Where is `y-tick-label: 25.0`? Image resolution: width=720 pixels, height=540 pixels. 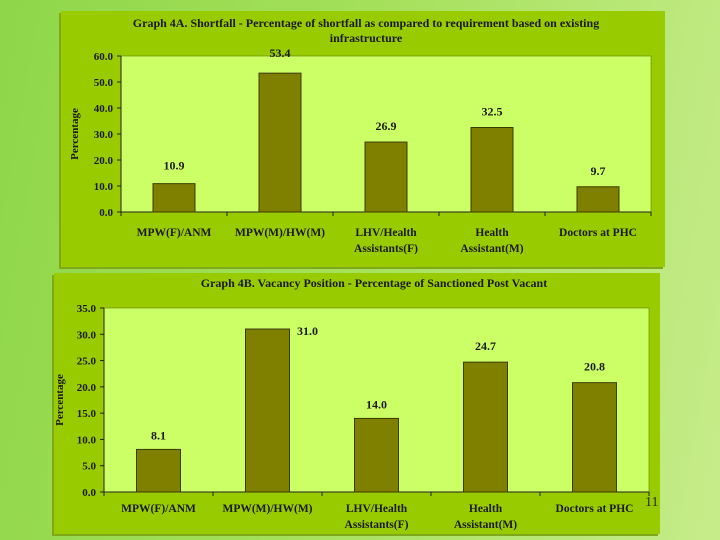
y-tick-label: 25.0 is located at coordinates (87, 362).